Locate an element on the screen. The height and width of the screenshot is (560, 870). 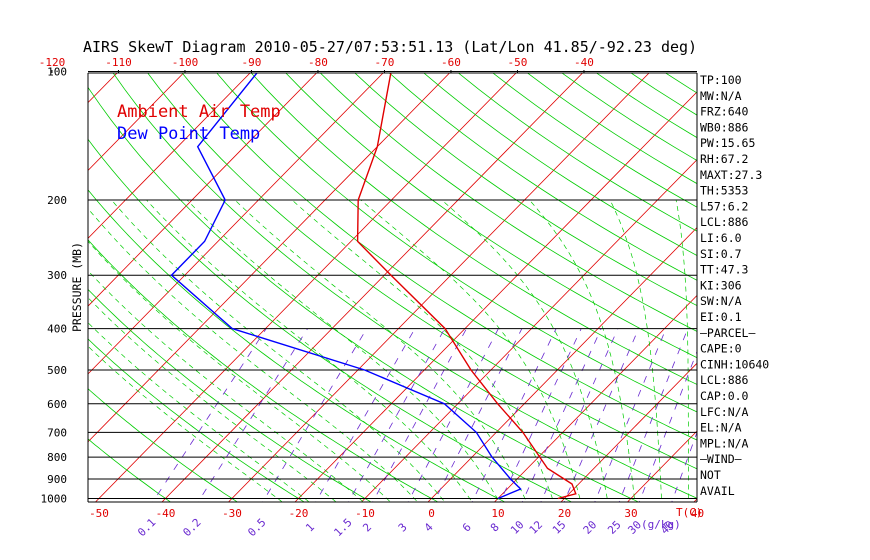
stability-index-item: TP:100 is located at coordinates (721, 80).